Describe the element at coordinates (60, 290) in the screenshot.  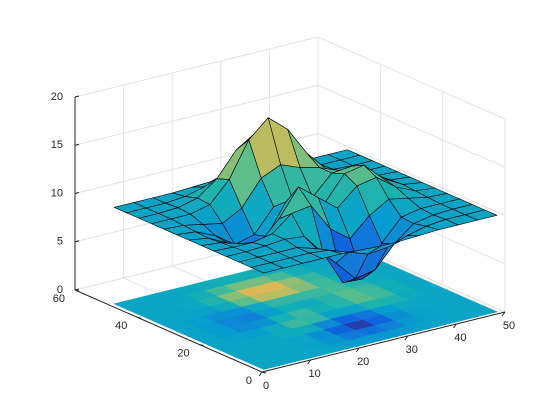
I see `z-tick-label: 0` at that location.